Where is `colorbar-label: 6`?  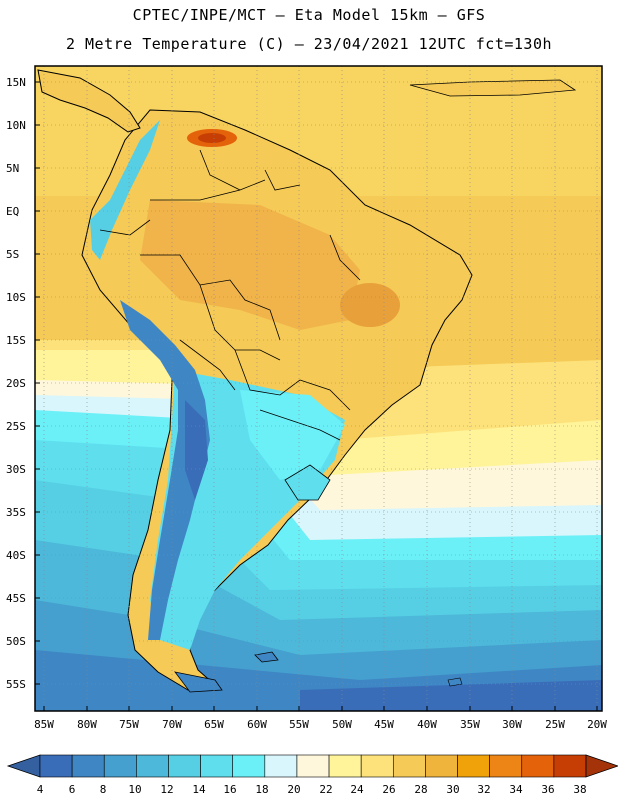 colorbar-label: 6 is located at coordinates (72, 789).